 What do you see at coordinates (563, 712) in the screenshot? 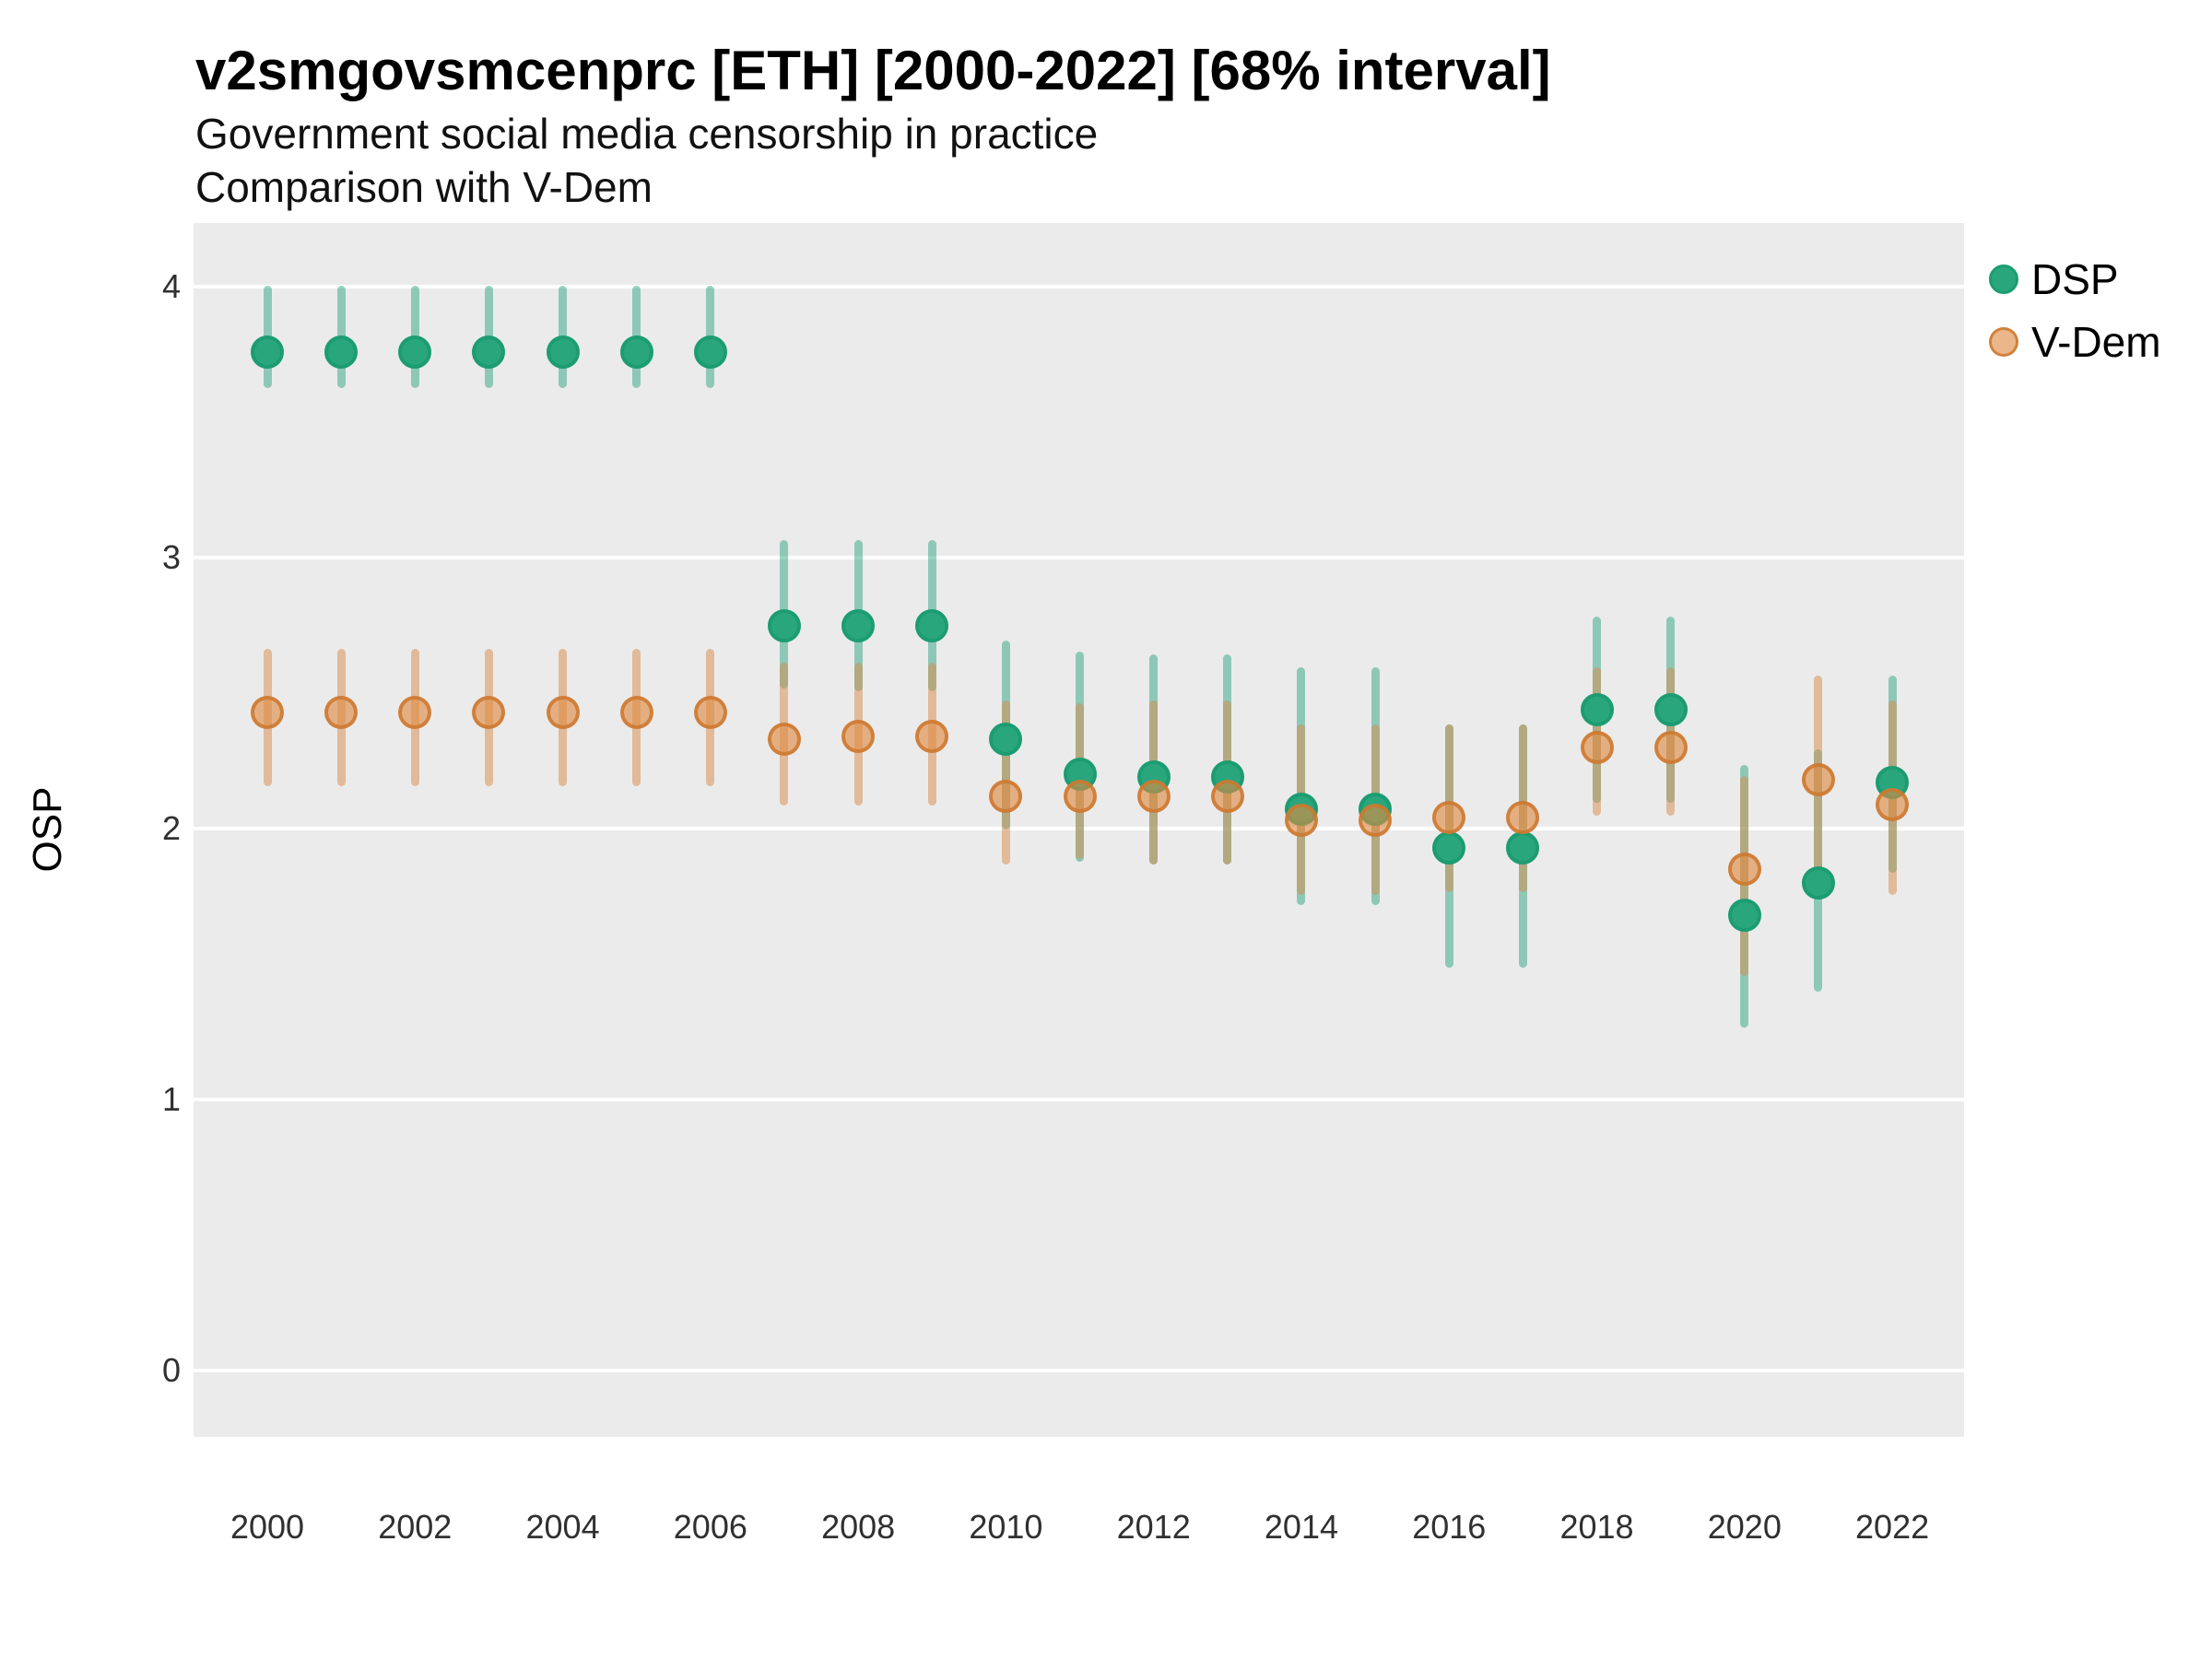
I see `vdem-point-2004` at bounding box center [563, 712].